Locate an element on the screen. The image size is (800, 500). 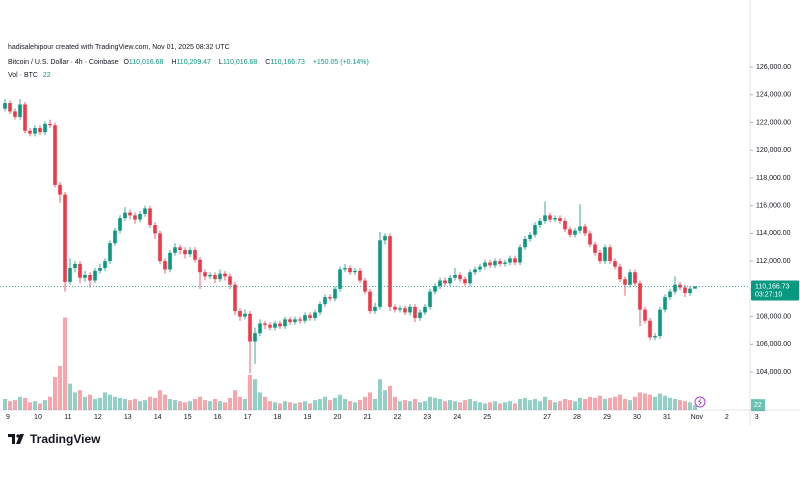
y-tick-label: 114,000.00 is located at coordinates (773, 233).